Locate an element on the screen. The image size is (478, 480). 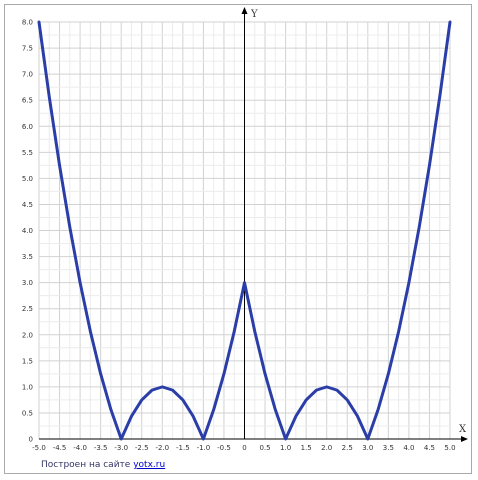
x-tick-label: -4.0 is located at coordinates (80, 448).